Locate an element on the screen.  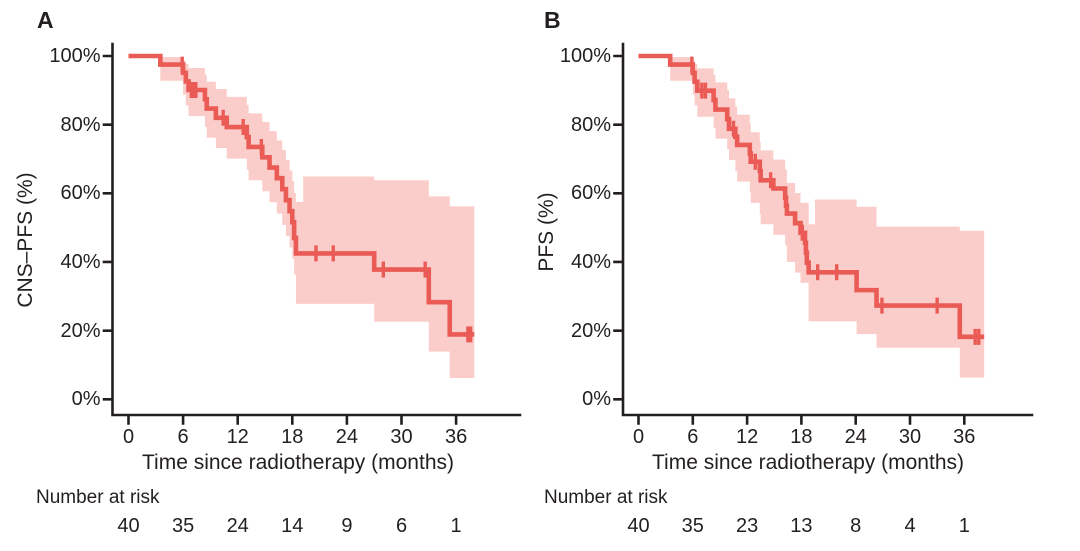
risk-count: 4 is located at coordinates (910, 526).